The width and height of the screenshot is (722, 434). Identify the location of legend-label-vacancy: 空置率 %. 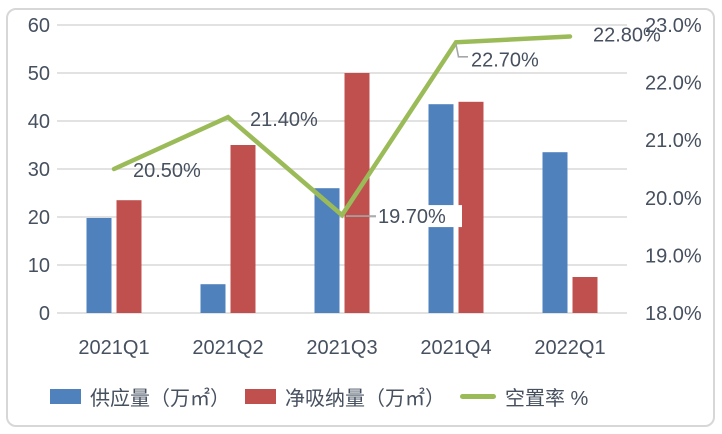
(547, 399).